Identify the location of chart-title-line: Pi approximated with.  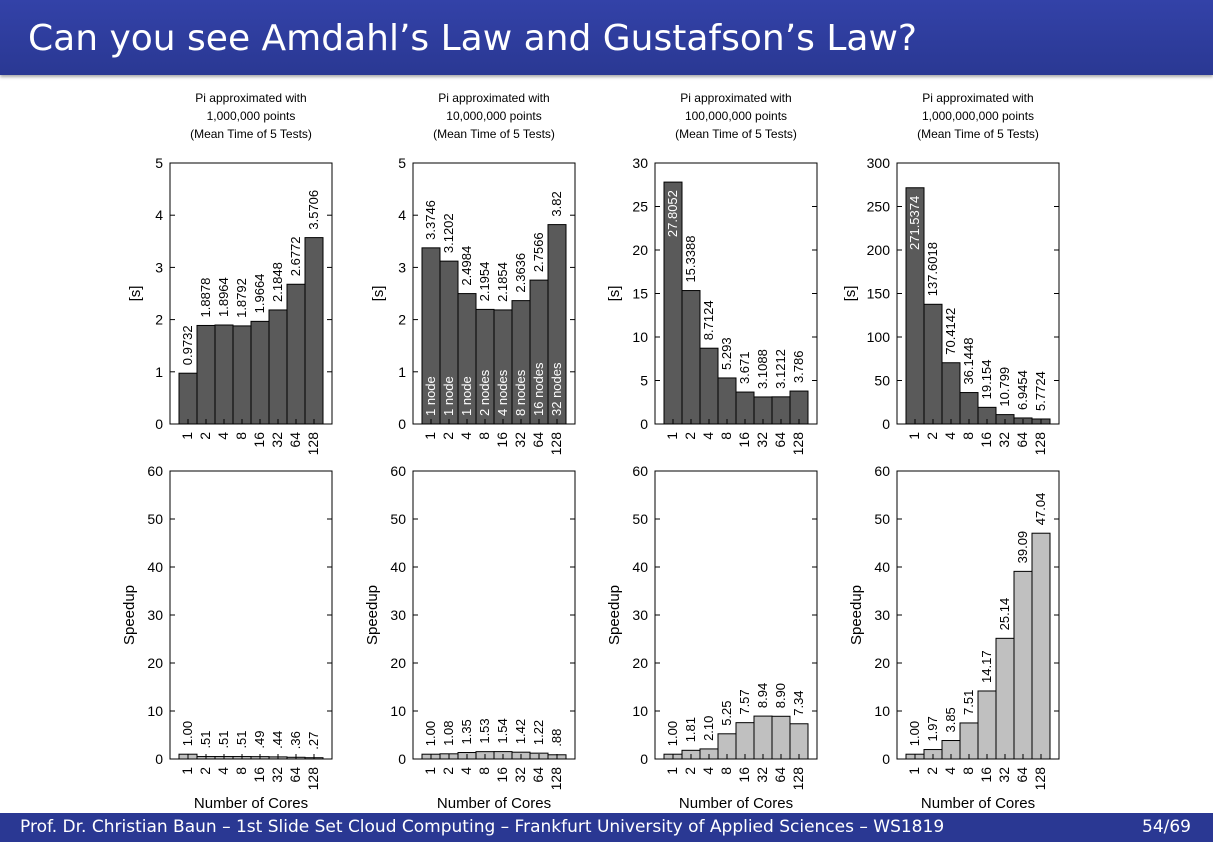
(735, 98).